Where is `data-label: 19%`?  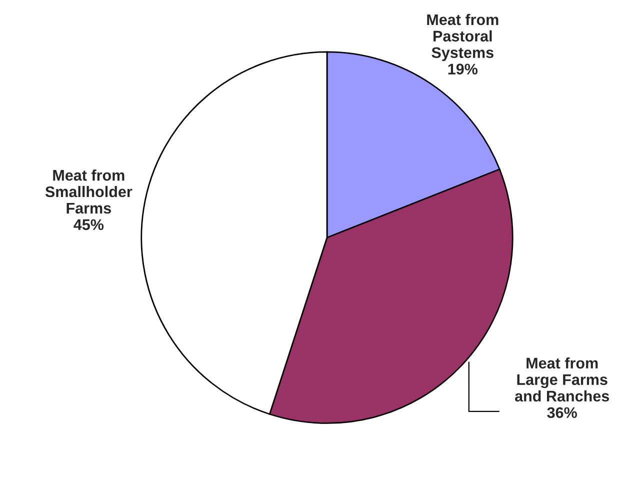
data-label: 19% is located at coordinates (463, 69).